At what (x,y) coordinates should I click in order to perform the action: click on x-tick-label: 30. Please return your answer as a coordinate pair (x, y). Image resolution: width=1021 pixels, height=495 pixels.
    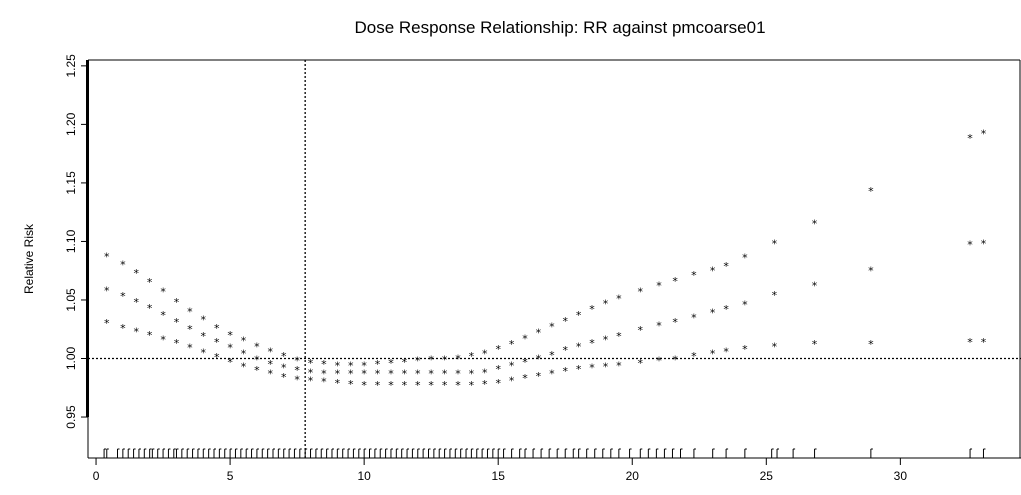
    Looking at the image, I should click on (901, 476).